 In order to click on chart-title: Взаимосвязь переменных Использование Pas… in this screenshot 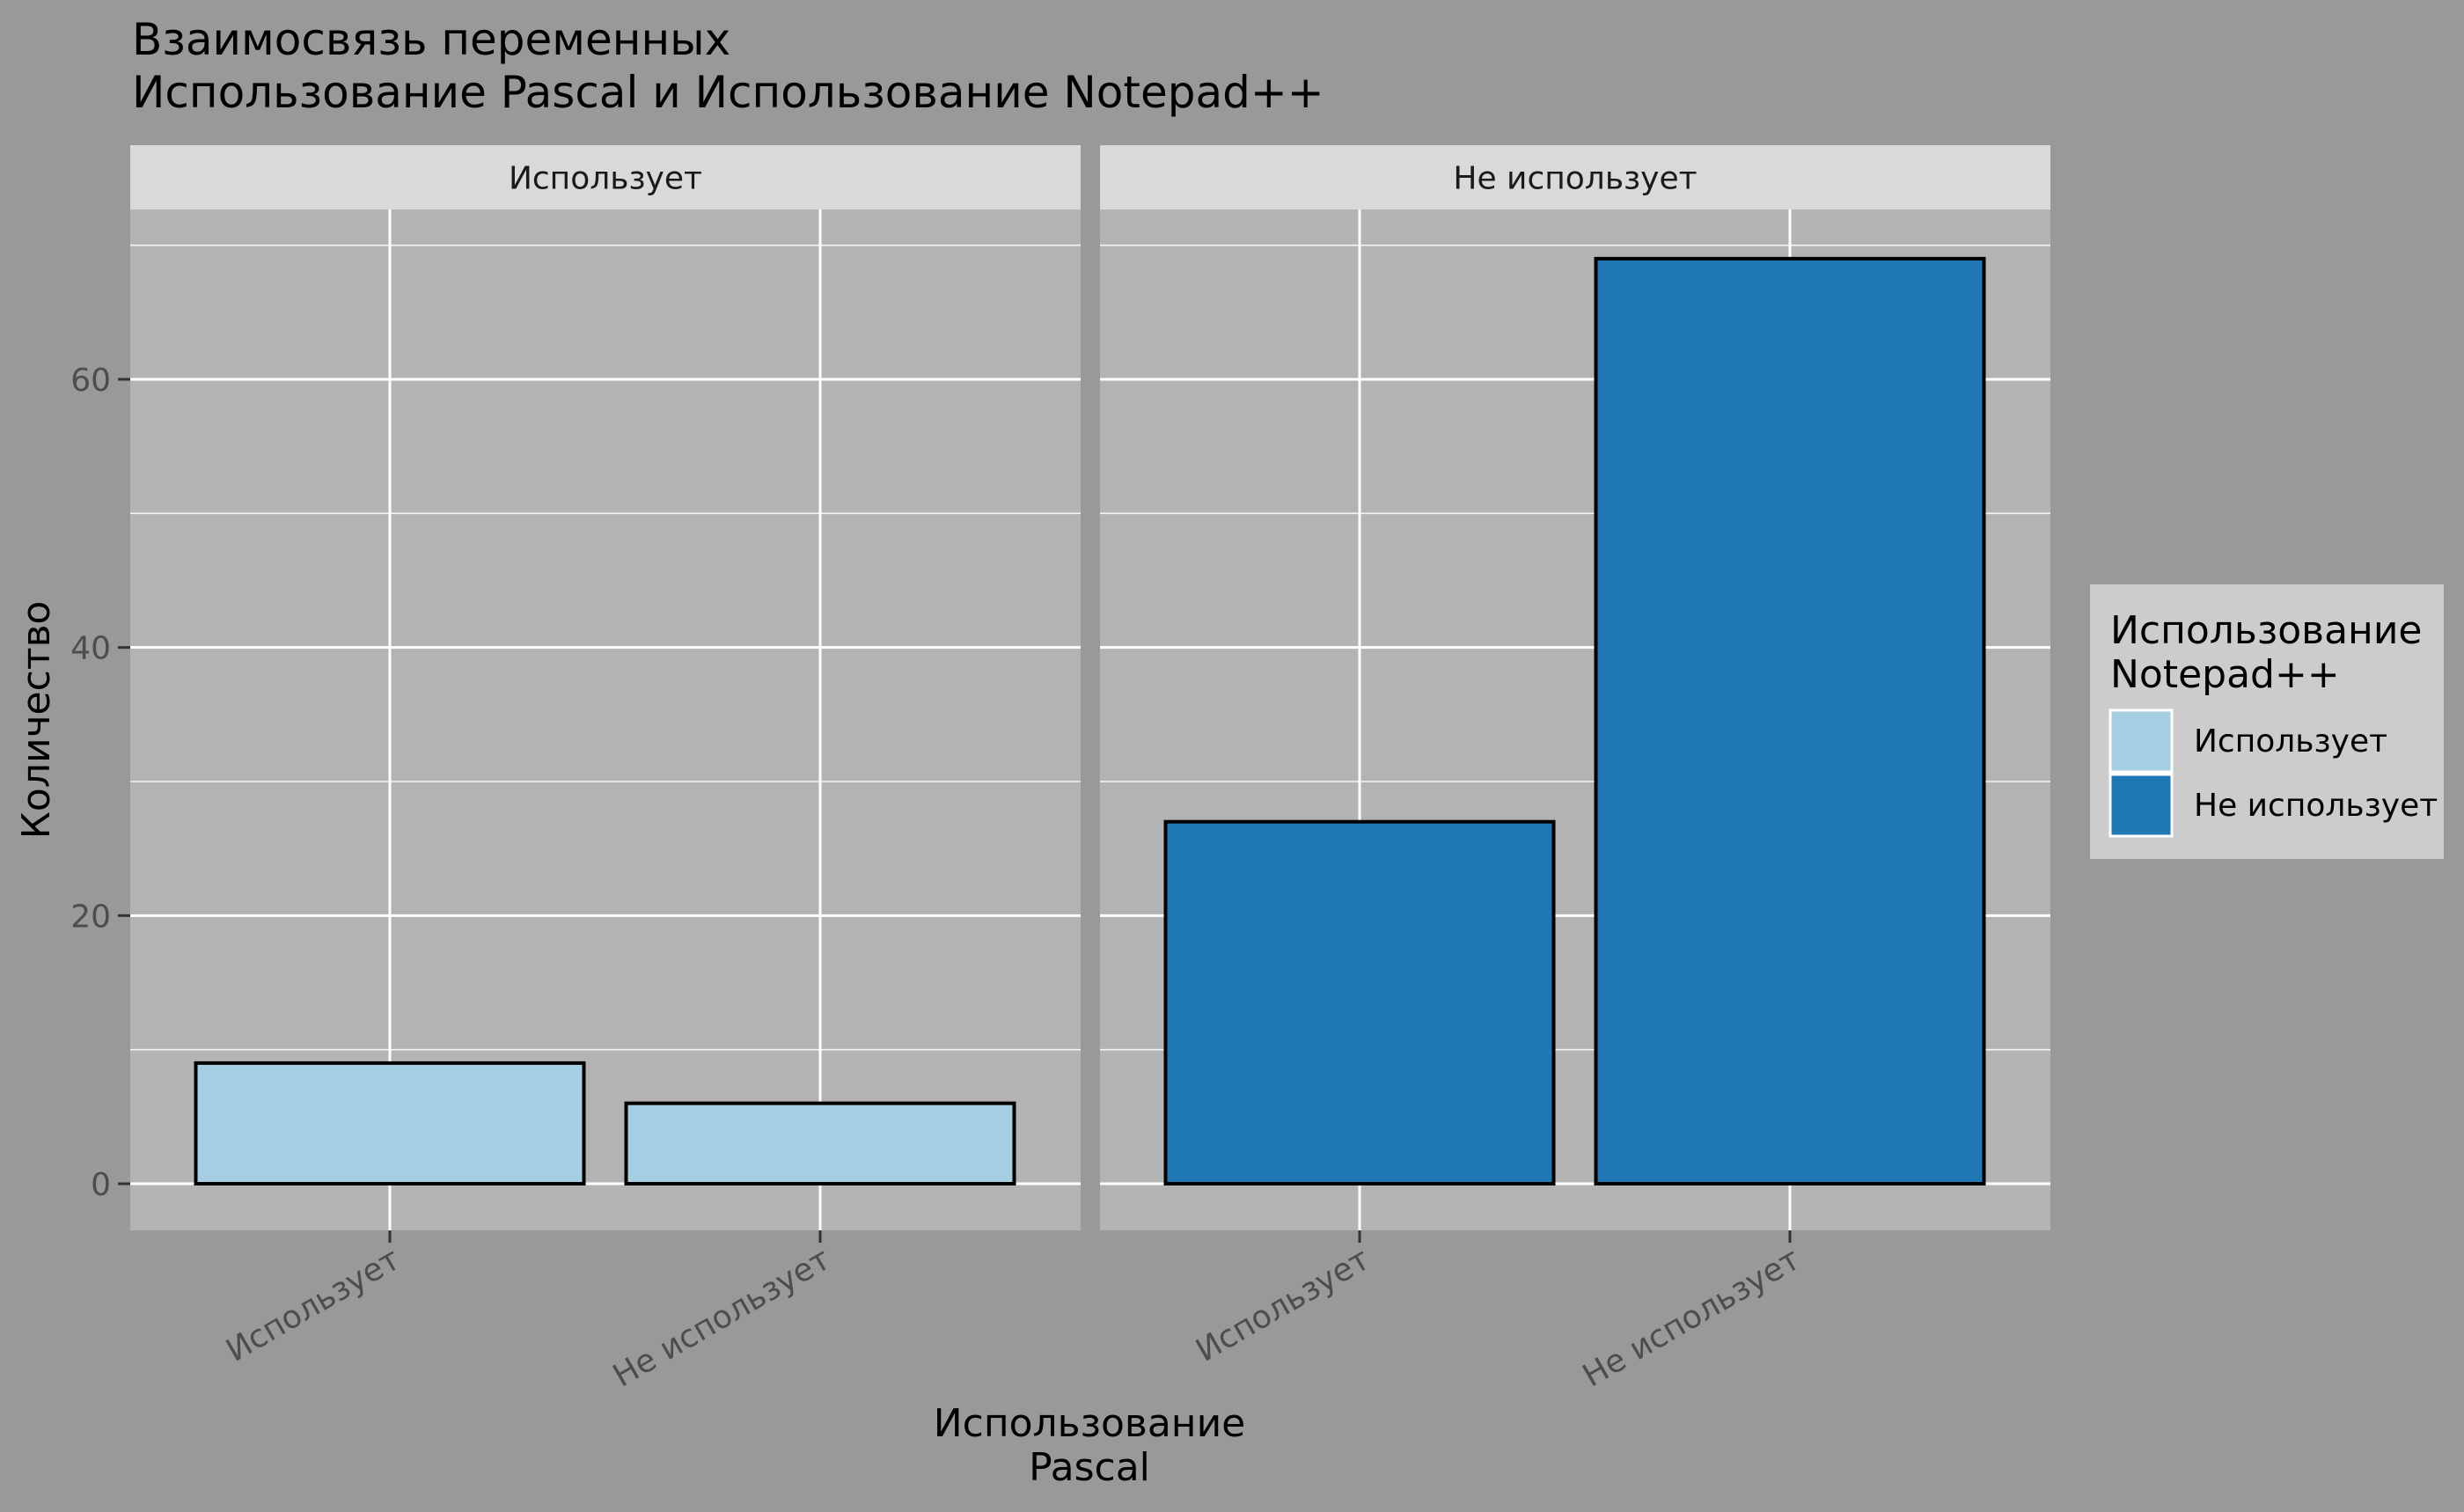, I will do `click(728, 66)`.